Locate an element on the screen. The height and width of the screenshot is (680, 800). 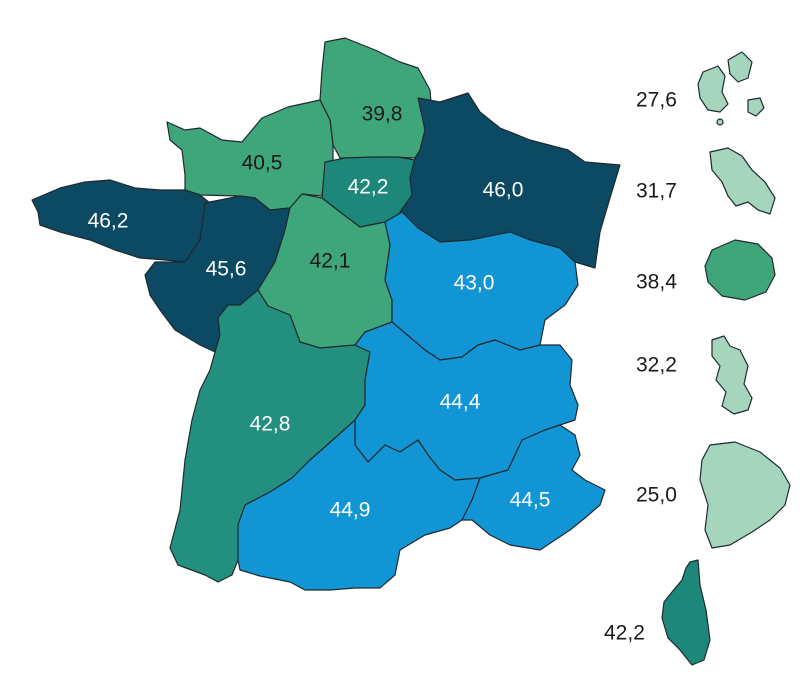
region-hauts-de-france is located at coordinates (376, 98).